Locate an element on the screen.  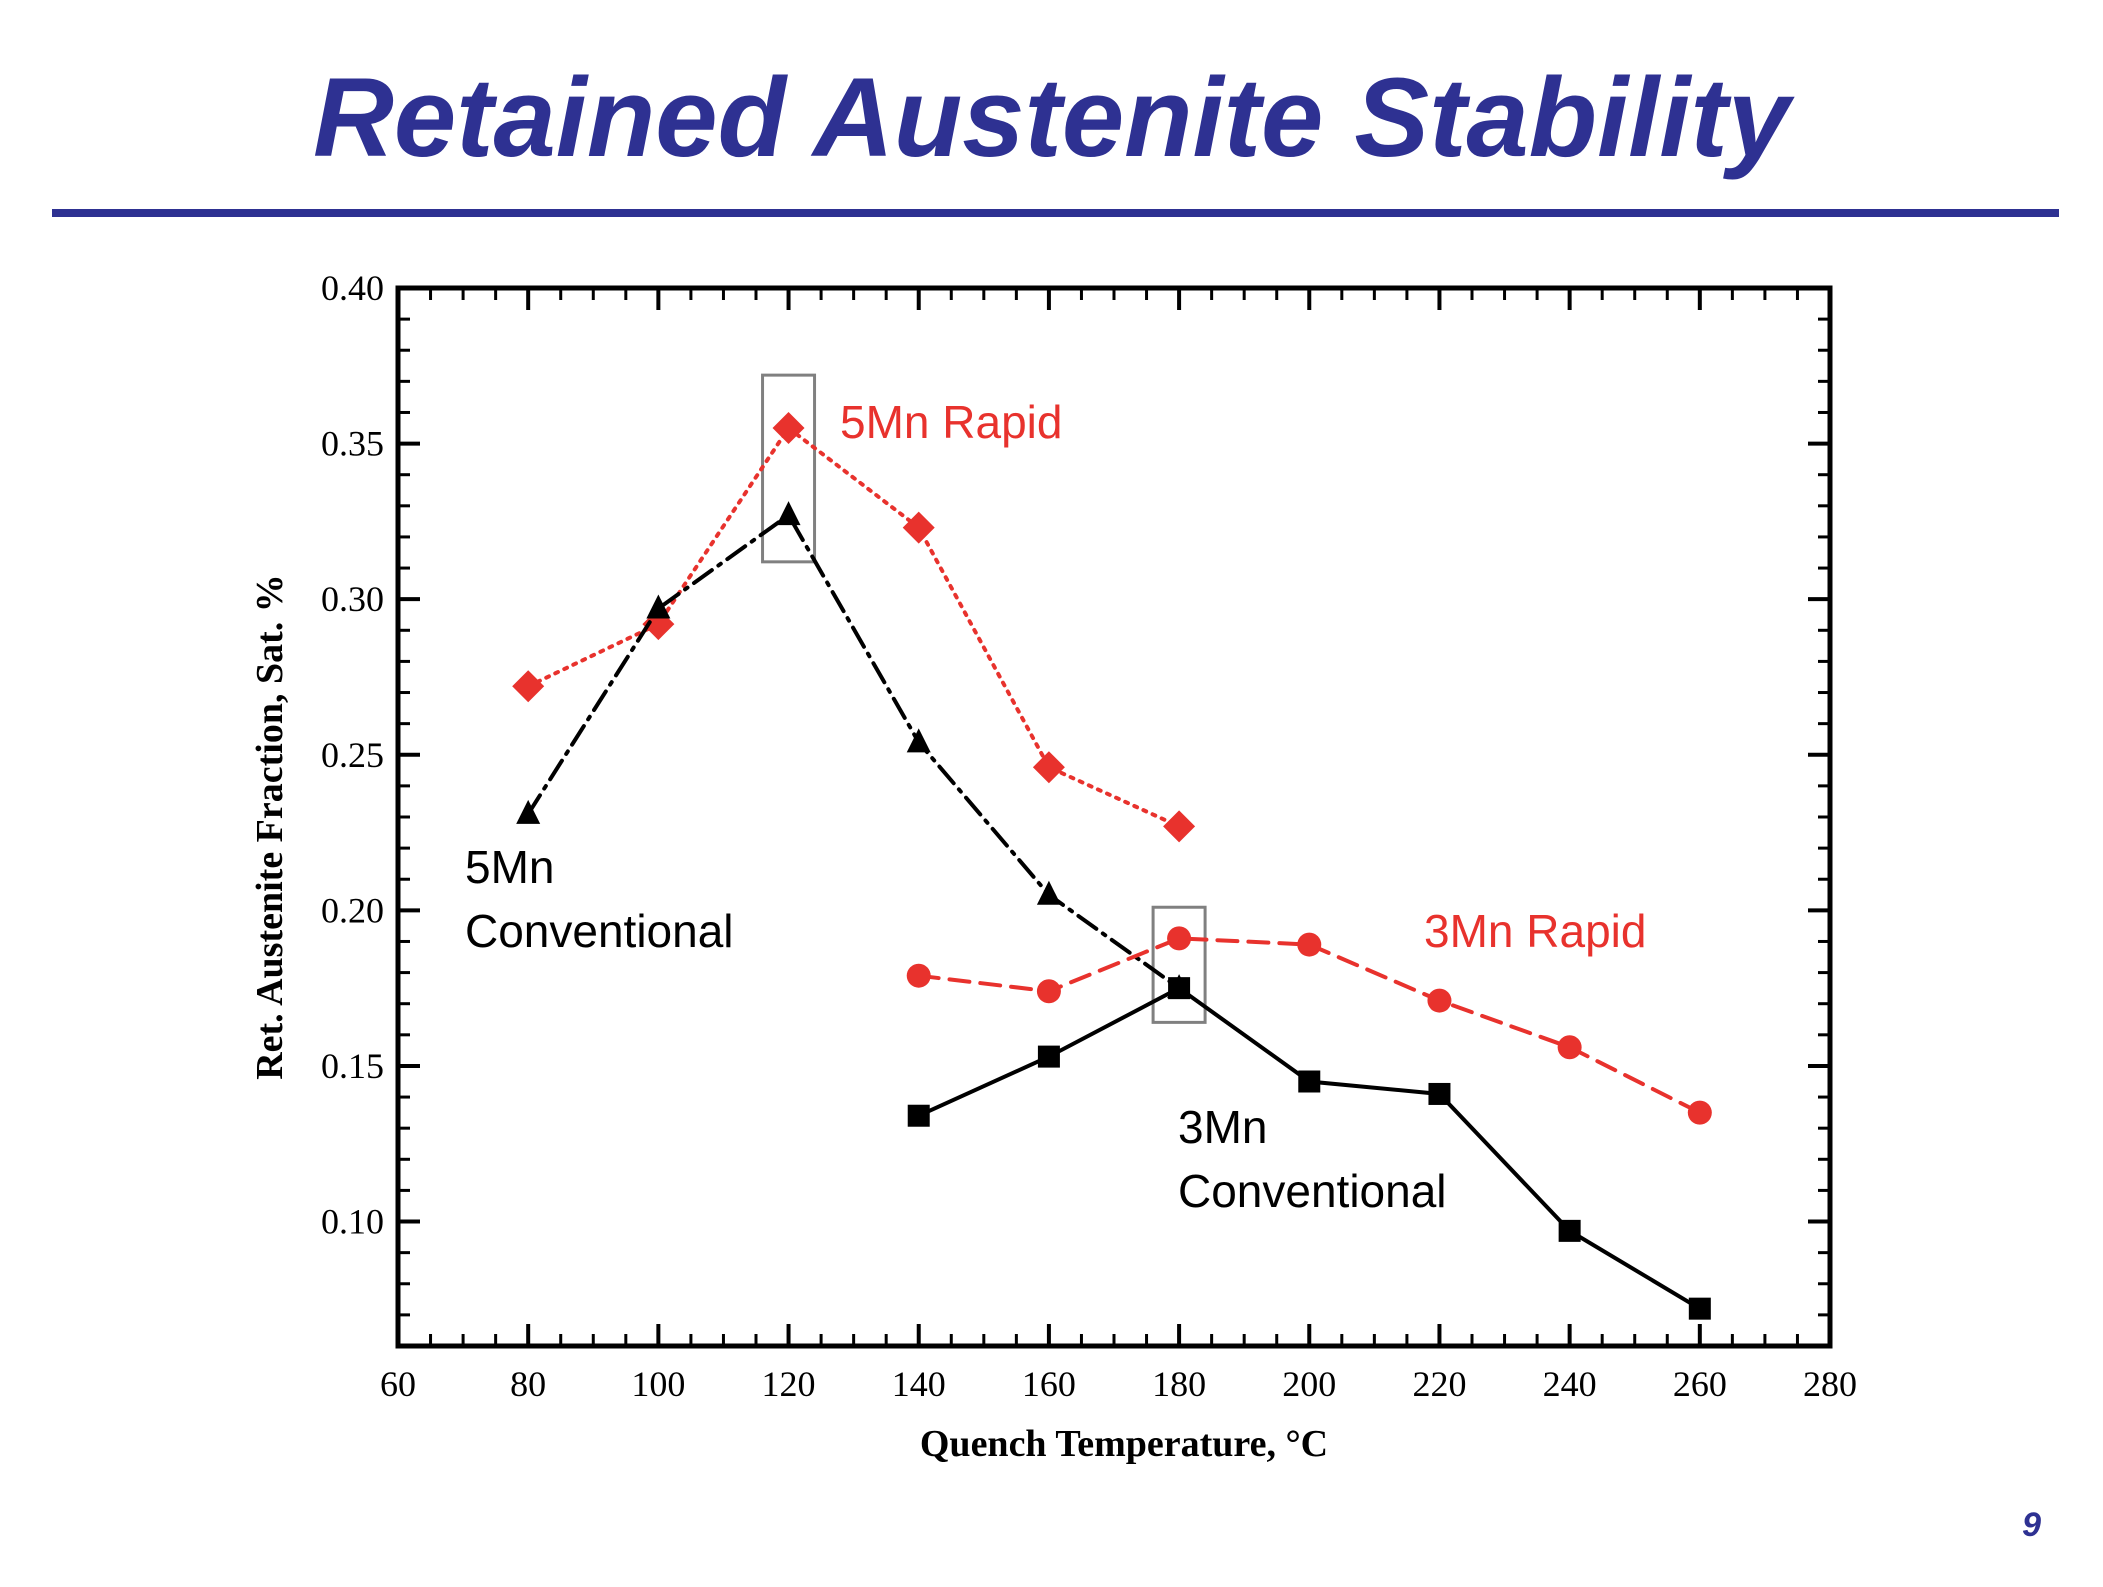
x-tick-label: 160 is located at coordinates (1049, 1384).